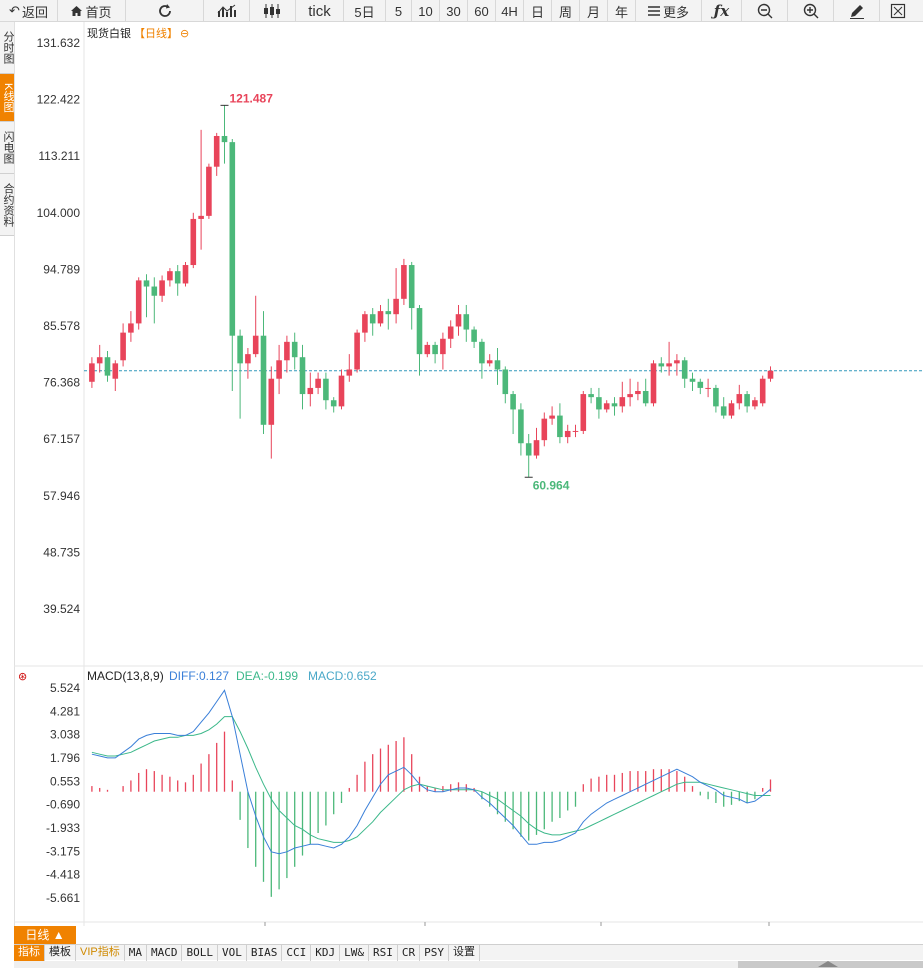 The height and width of the screenshot is (972, 923). I want to click on indicator-tab: VOL, so click(232, 953).